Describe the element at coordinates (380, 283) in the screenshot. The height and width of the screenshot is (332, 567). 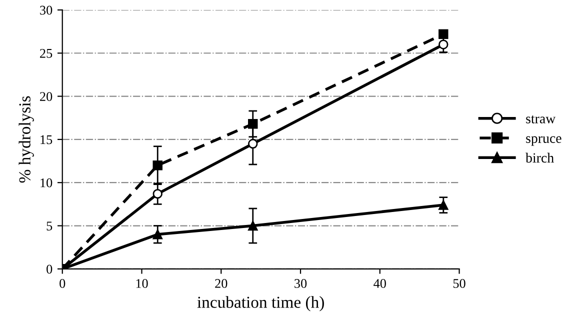
I see `x-tick-label: 40` at that location.